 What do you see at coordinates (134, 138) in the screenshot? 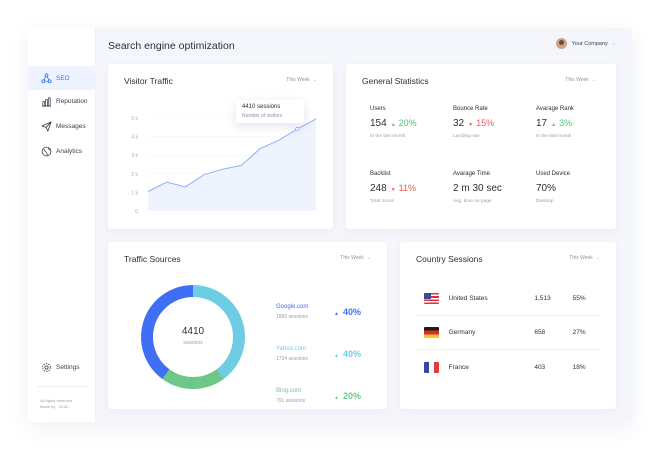
I see `y-tick-label: 4 k` at bounding box center [134, 138].